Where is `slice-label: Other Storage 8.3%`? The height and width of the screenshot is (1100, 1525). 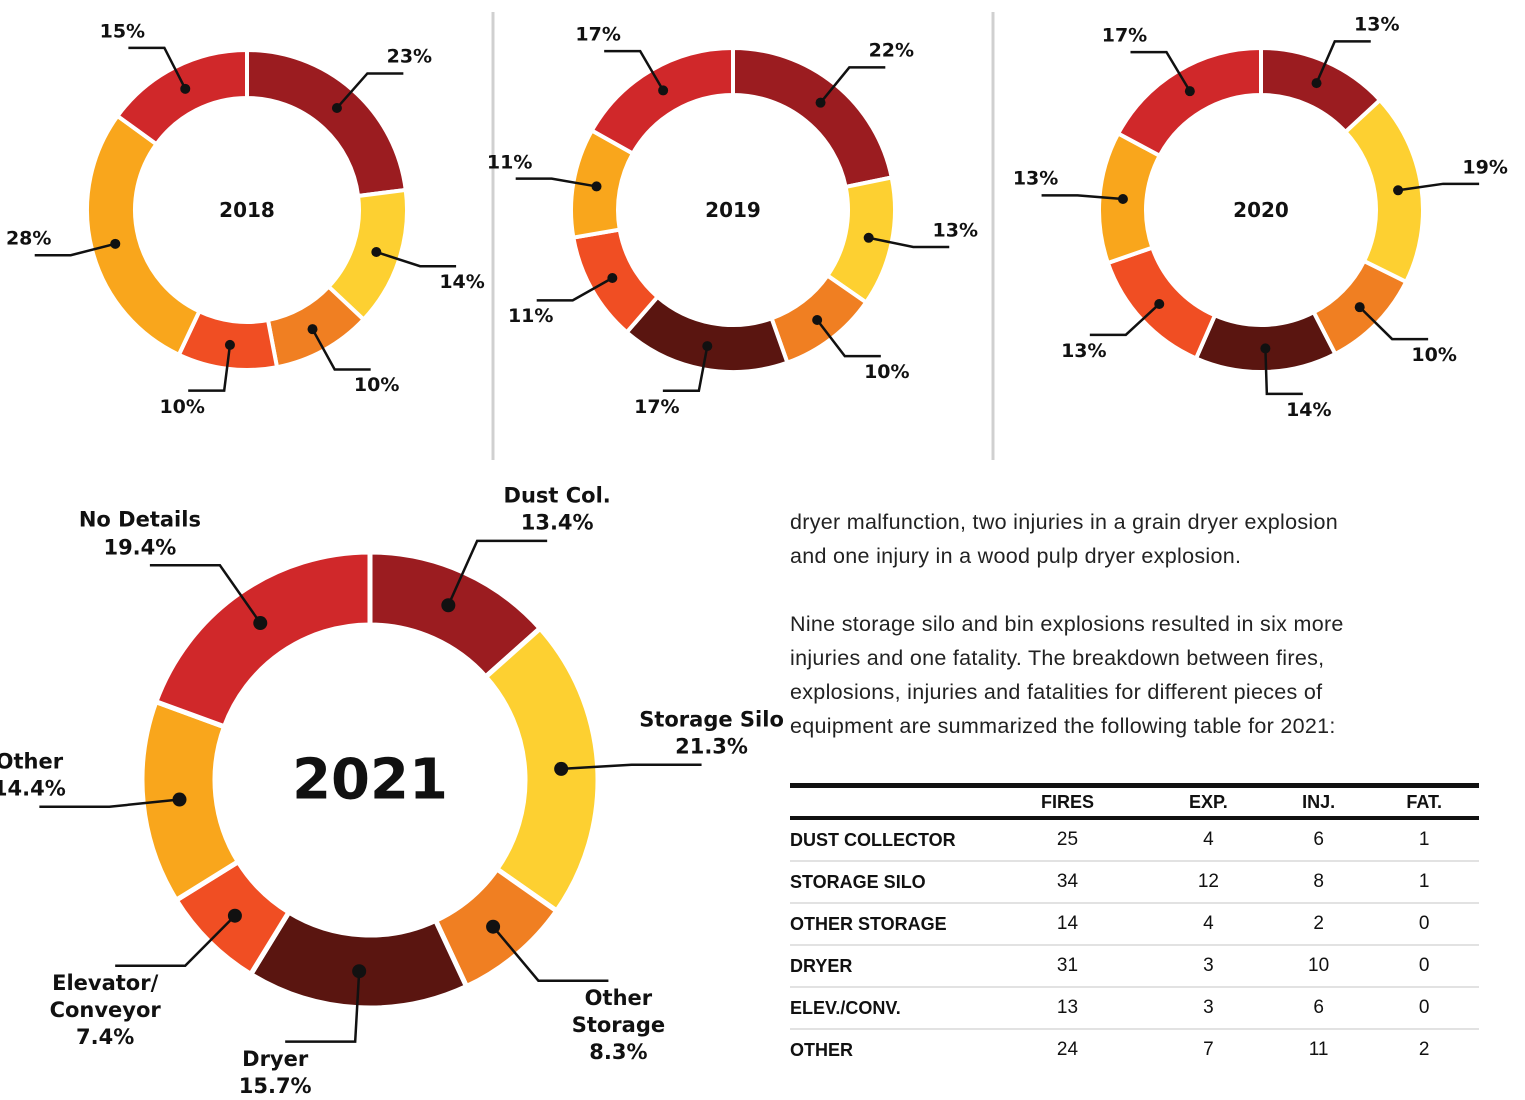 slice-label: Other Storage 8.3% is located at coordinates (618, 1026).